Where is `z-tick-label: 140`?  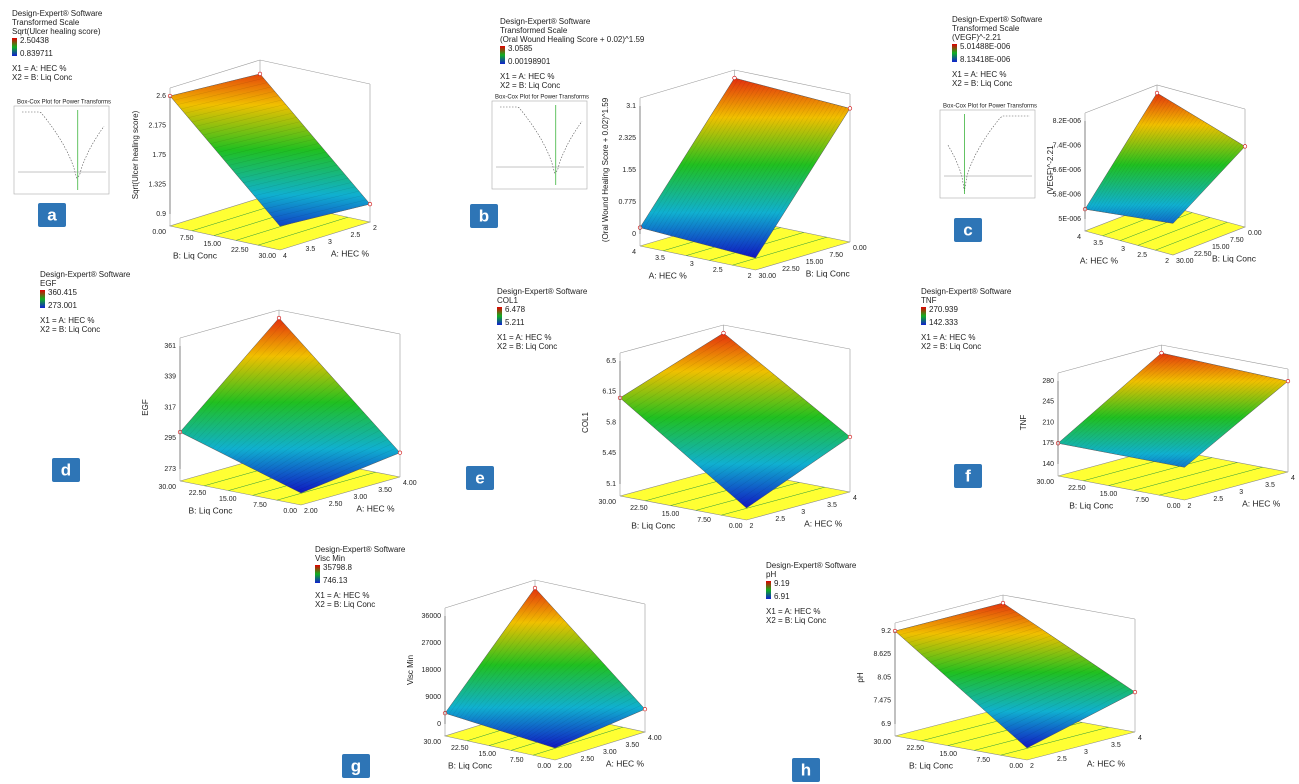
z-tick-label: 140 is located at coordinates (1048, 464).